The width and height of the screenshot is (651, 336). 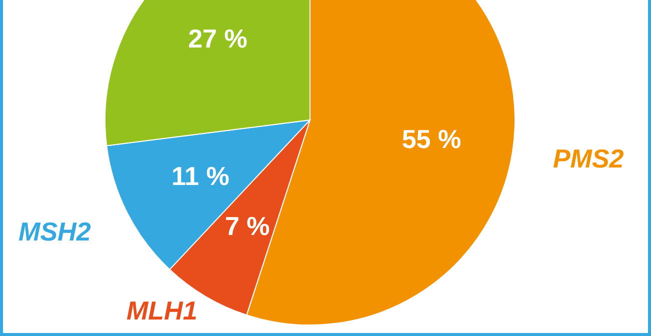 What do you see at coordinates (200, 175) in the screenshot?
I see `data-label: 11 %` at bounding box center [200, 175].